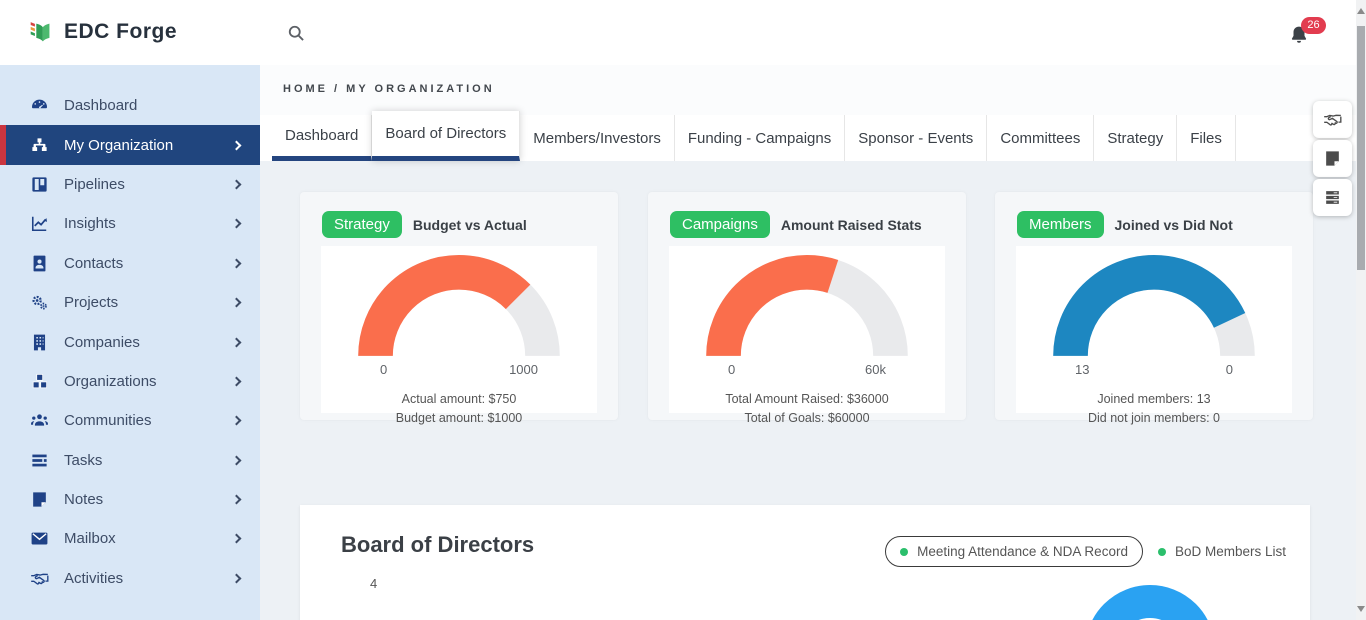 The image size is (1366, 620). What do you see at coordinates (438, 544) in the screenshot?
I see `section-title: Board of Directors` at bounding box center [438, 544].